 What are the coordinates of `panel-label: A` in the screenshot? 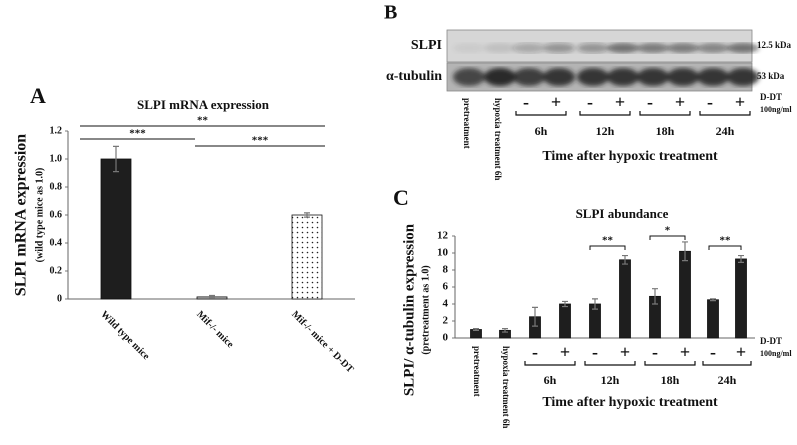 It's located at (38, 95).